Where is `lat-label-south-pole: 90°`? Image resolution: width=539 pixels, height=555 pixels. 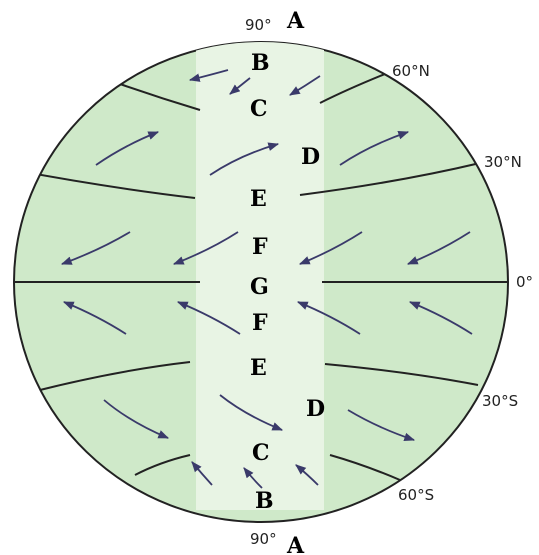
lat-label-south-pole: 90° is located at coordinates (263, 539).